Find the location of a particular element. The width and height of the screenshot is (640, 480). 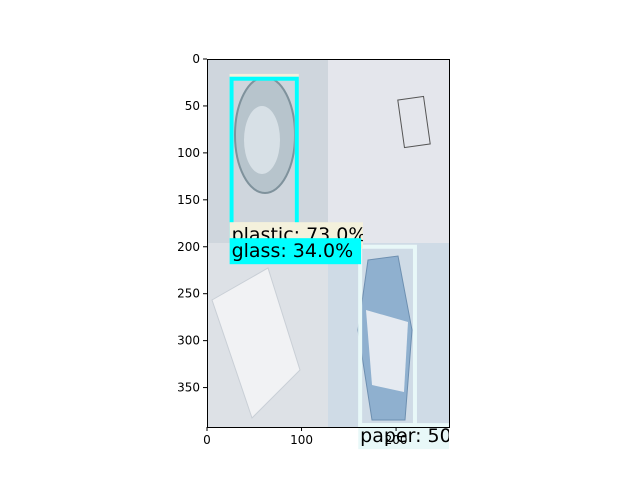

y-tick-label-4: 200 is located at coordinates (188, 247).